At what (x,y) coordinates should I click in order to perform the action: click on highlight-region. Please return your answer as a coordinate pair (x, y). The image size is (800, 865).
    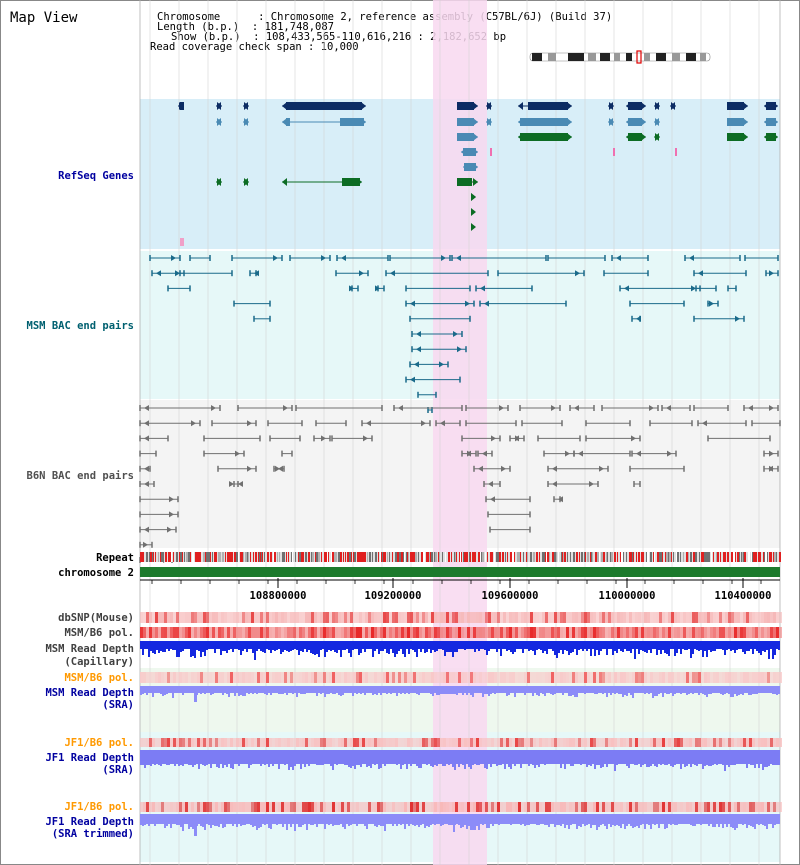
    Looking at the image, I should click on (460, 432).